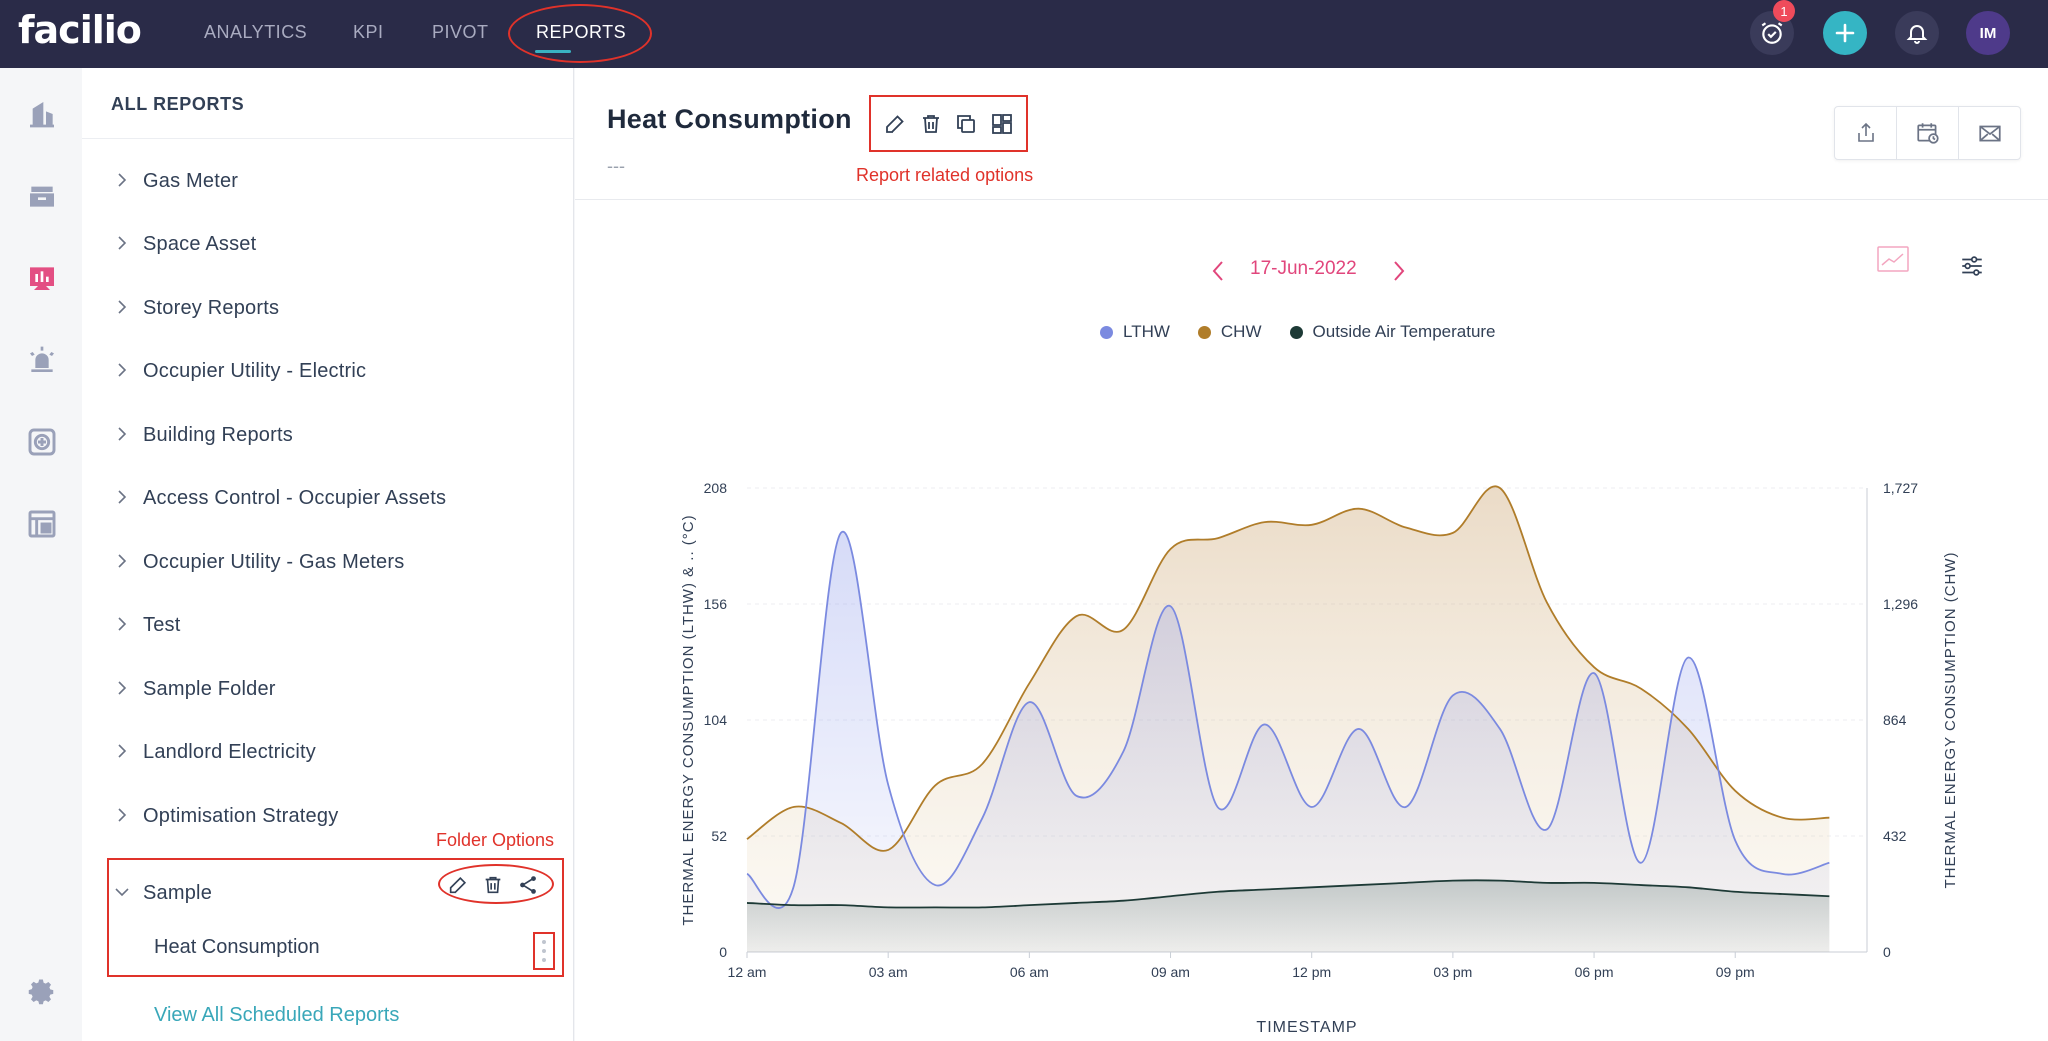 This screenshot has height=1041, width=2048. Describe the element at coordinates (1900, 488) in the screenshot. I see `y-right-tick-label: 1,727` at that location.